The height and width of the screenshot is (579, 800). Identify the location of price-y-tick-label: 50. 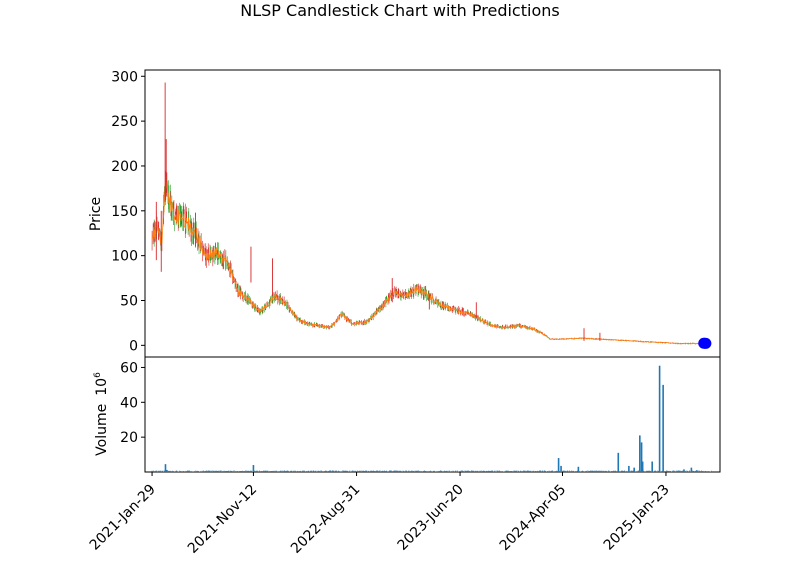
(129, 301).